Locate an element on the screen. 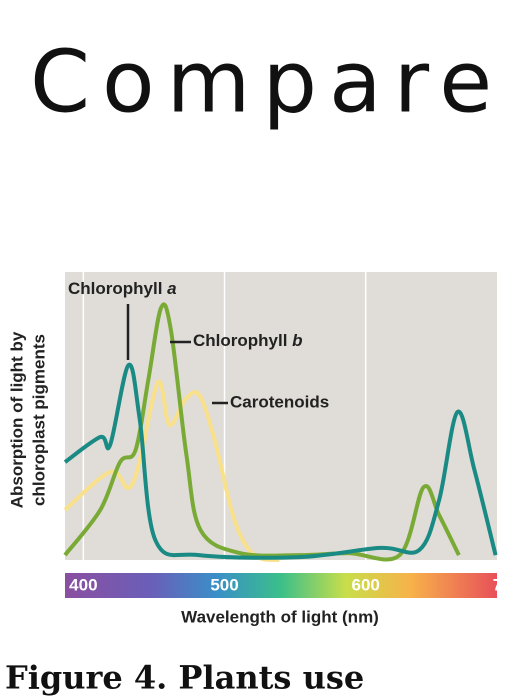 This screenshot has height=700, width=519. x-axis-label: Wavelength of light (nm) is located at coordinates (280, 616).